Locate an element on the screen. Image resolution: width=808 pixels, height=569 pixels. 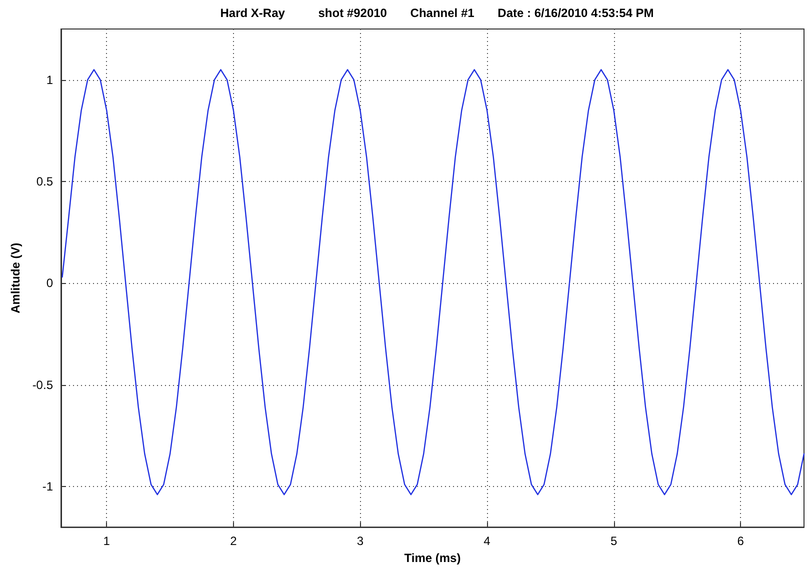
x-tick-label: 6 is located at coordinates (740, 541).